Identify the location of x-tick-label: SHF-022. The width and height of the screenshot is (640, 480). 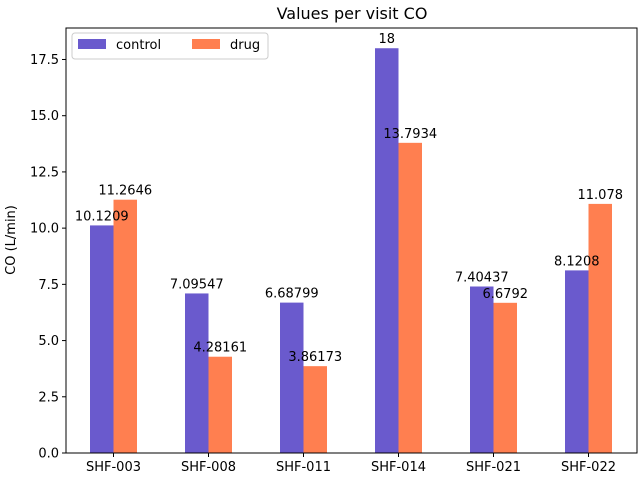
(588, 467).